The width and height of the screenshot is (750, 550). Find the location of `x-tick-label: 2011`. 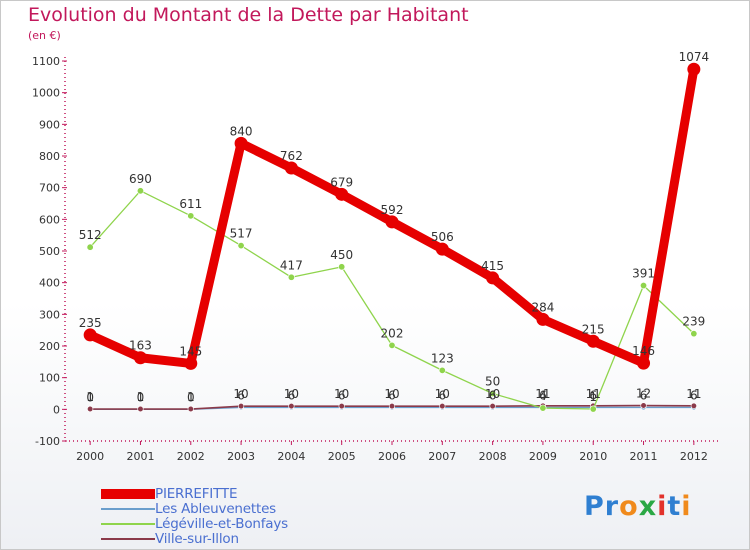

x-tick-label: 2011 is located at coordinates (644, 456).